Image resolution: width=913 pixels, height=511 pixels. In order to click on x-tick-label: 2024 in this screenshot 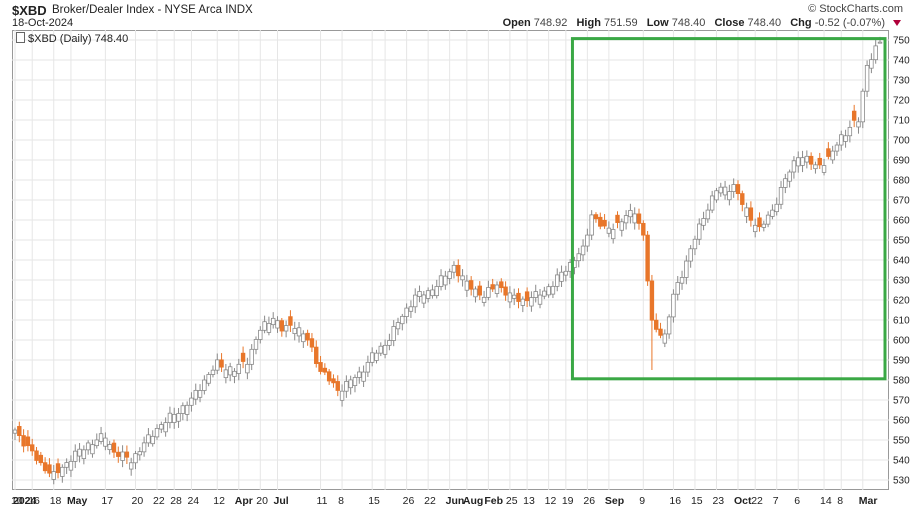, I will do `click(25, 501)`.